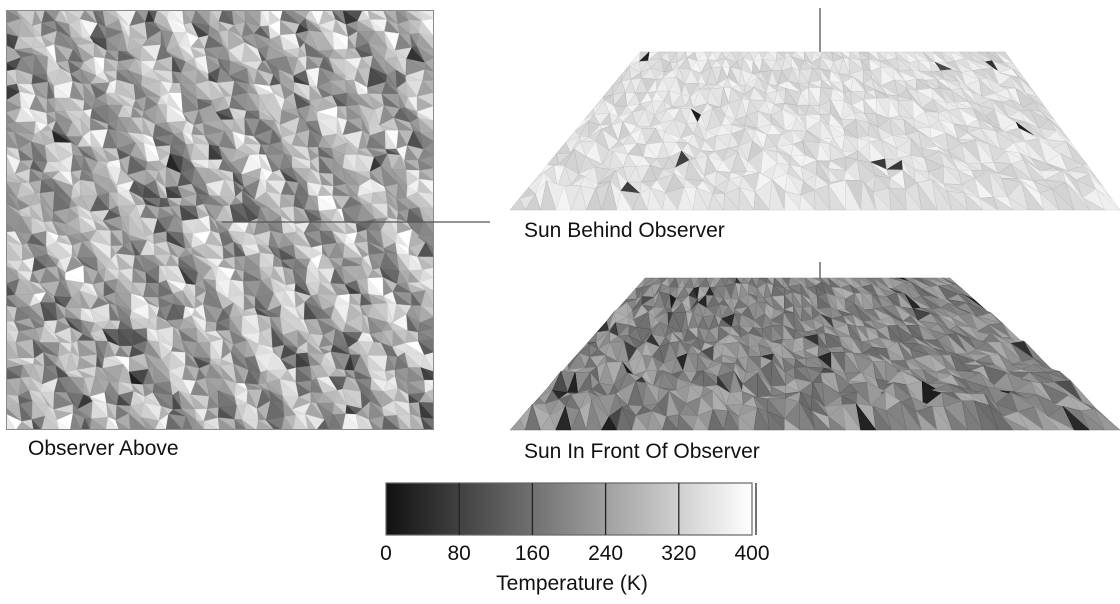 Image resolution: width=1120 pixels, height=604 pixels. I want to click on colorbar-tick-label: 160, so click(532, 553).